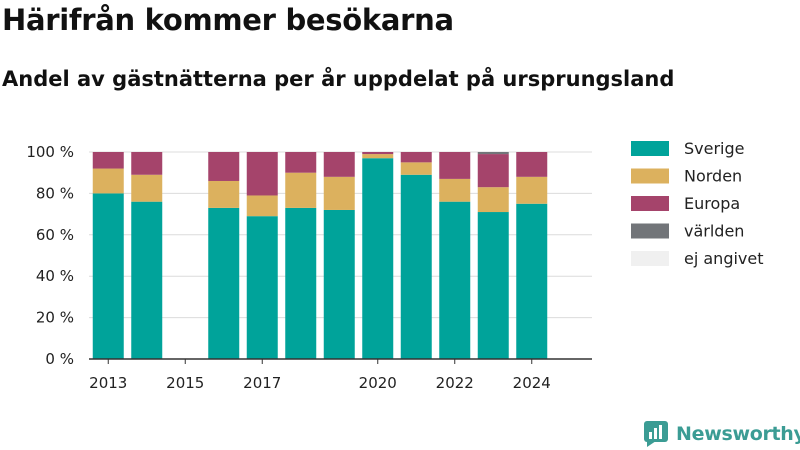  Describe the element at coordinates (656, 434) in the screenshot. I see `newsworthy-logo-icon` at that location.